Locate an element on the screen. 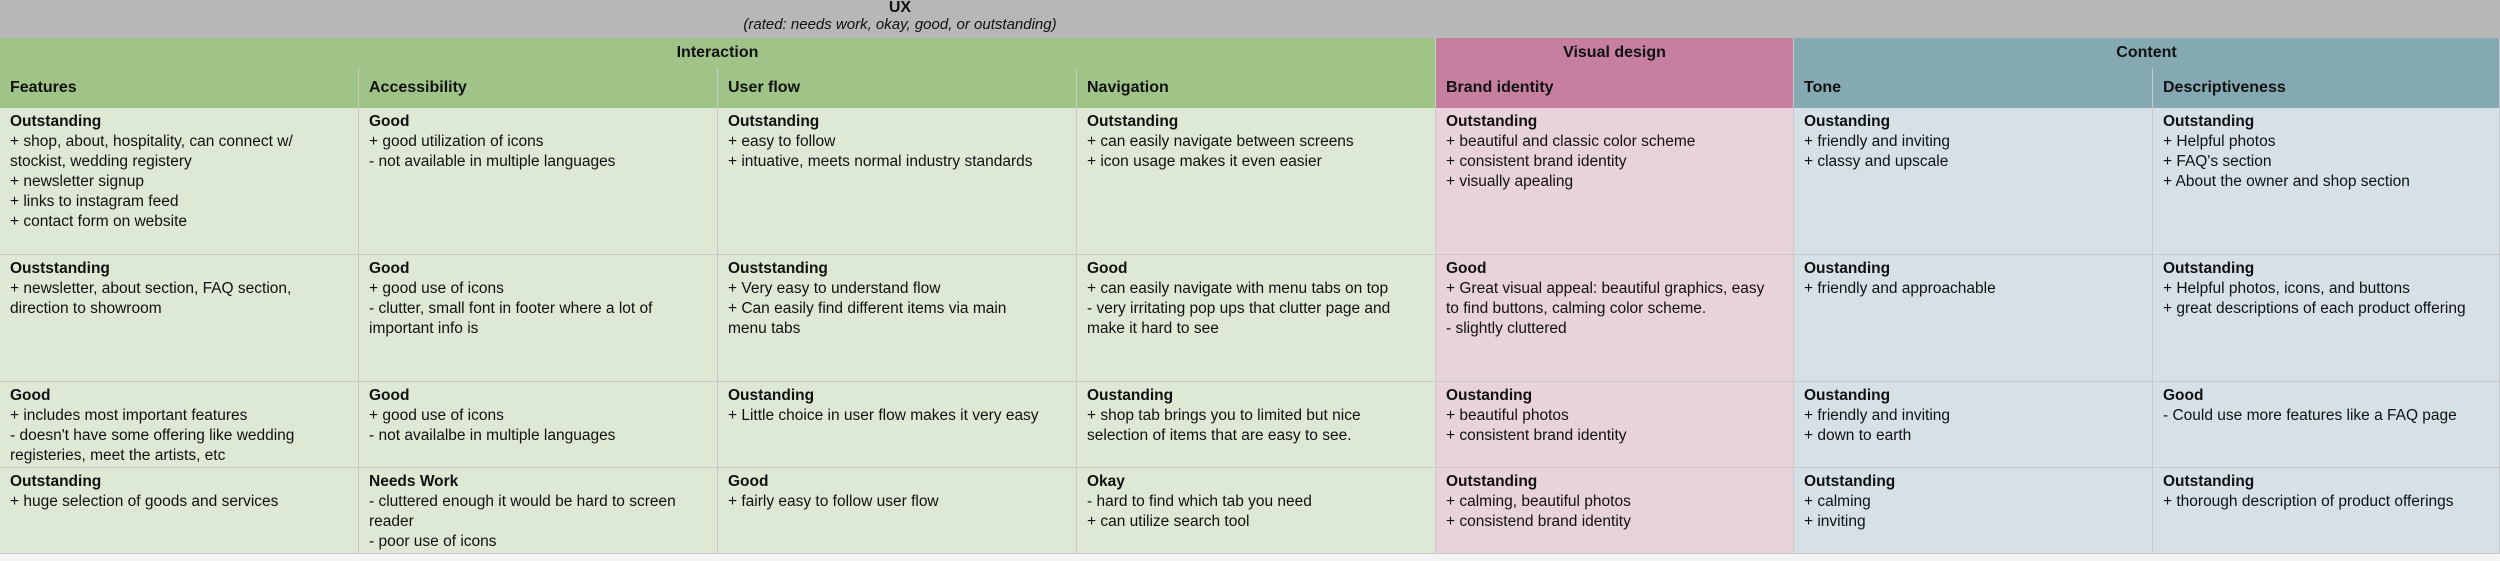 The width and height of the screenshot is (2500, 561). group-interaction: Interaction is located at coordinates (718, 53).